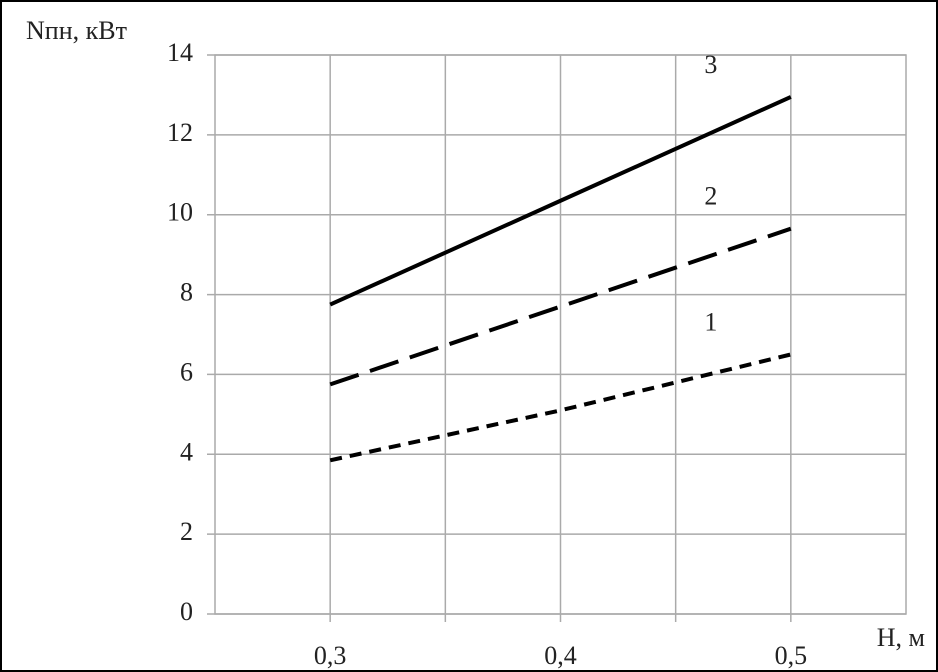 The width and height of the screenshot is (938, 672). I want to click on y-tick-label: 8, so click(186, 292).